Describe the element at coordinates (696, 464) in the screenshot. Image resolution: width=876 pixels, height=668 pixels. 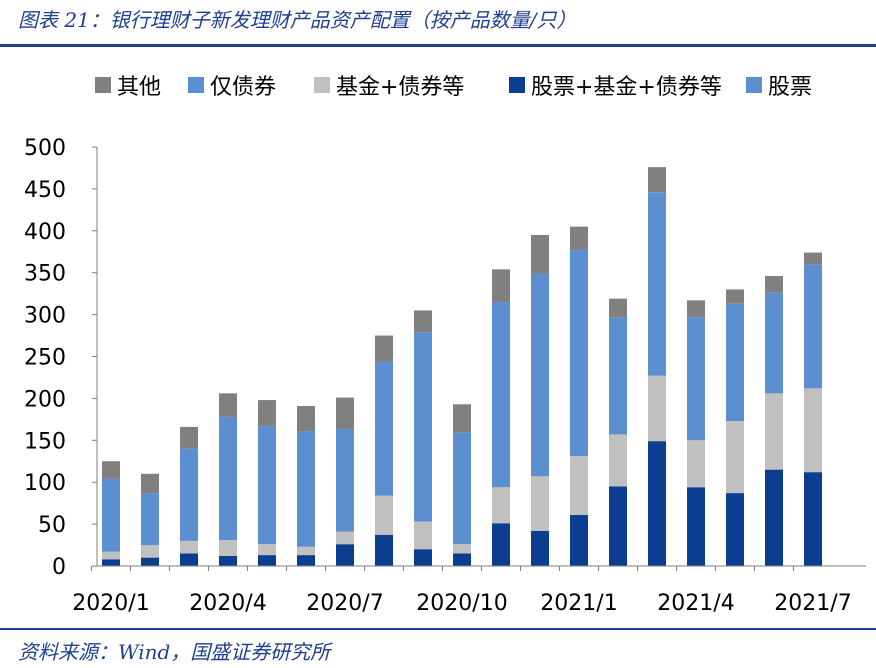
I see `bar-2021-4-基金-债券等` at that location.